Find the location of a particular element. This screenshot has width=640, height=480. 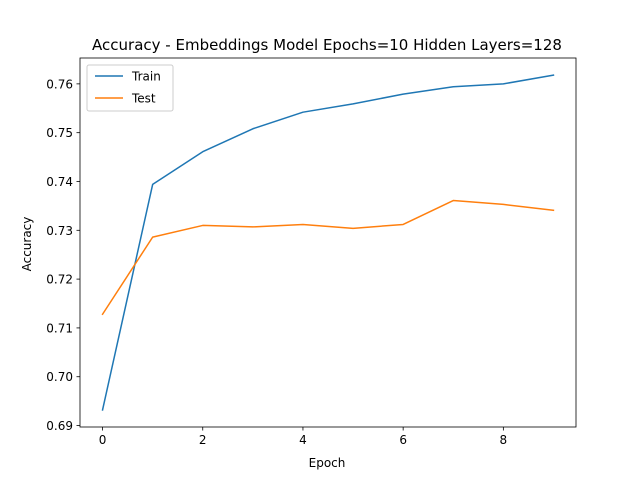

y-axis-label: Accuracy is located at coordinates (27, 244).